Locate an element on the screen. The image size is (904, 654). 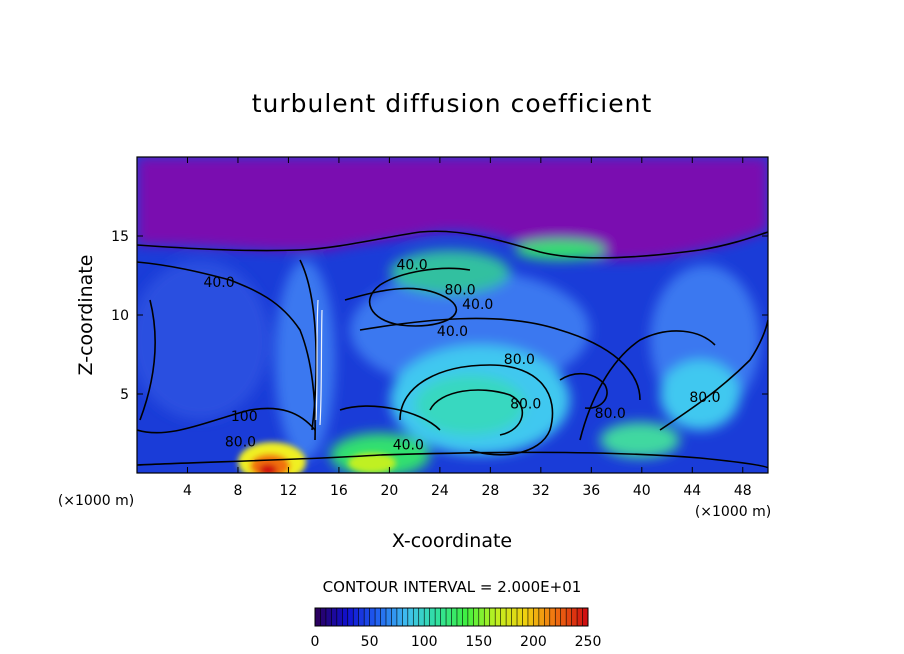
field-blob-right-cyan is located at coordinates (700, 395).